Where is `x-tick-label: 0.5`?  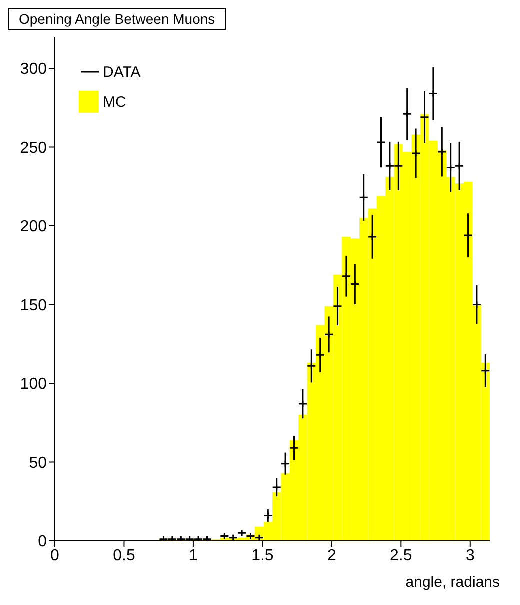
x-tick-label: 0.5 is located at coordinates (124, 555).